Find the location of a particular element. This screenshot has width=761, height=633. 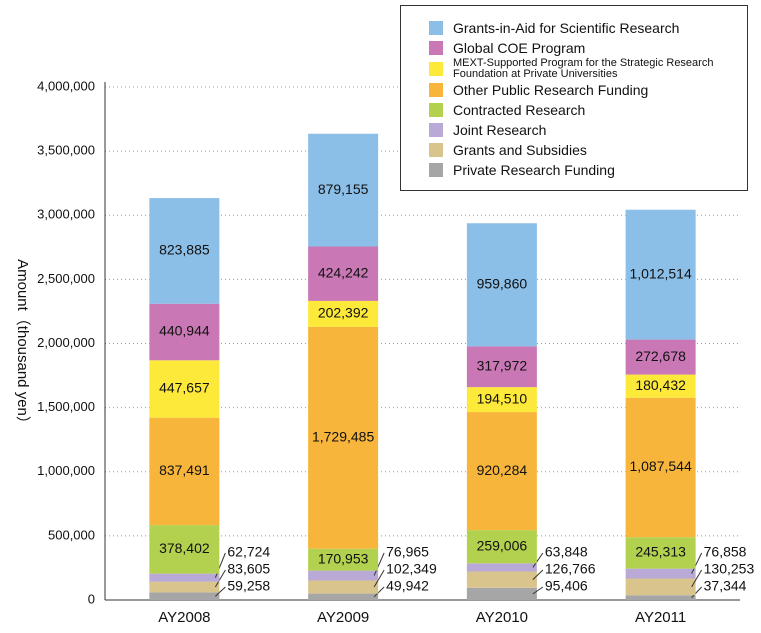

data-label: 37,344 is located at coordinates (725, 586).